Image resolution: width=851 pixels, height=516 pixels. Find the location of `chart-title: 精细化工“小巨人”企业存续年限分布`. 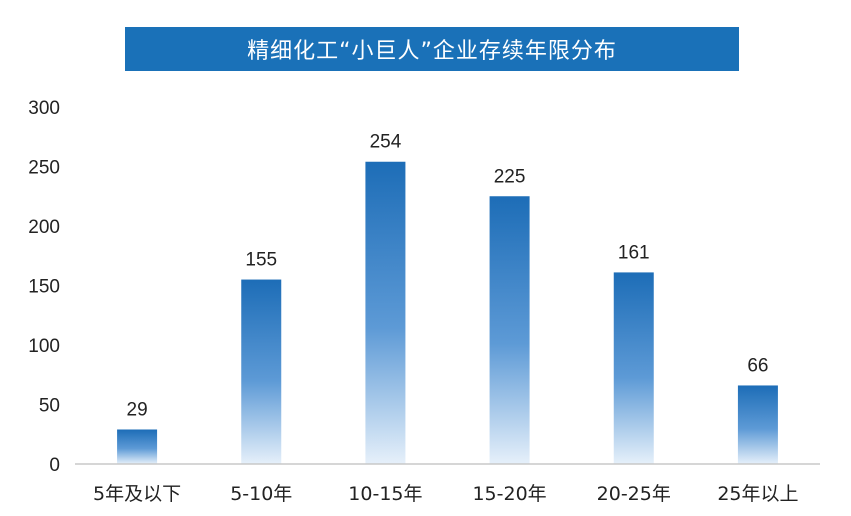

chart-title: 精细化工“小巨人”企业存续年限分布 is located at coordinates (432, 51).